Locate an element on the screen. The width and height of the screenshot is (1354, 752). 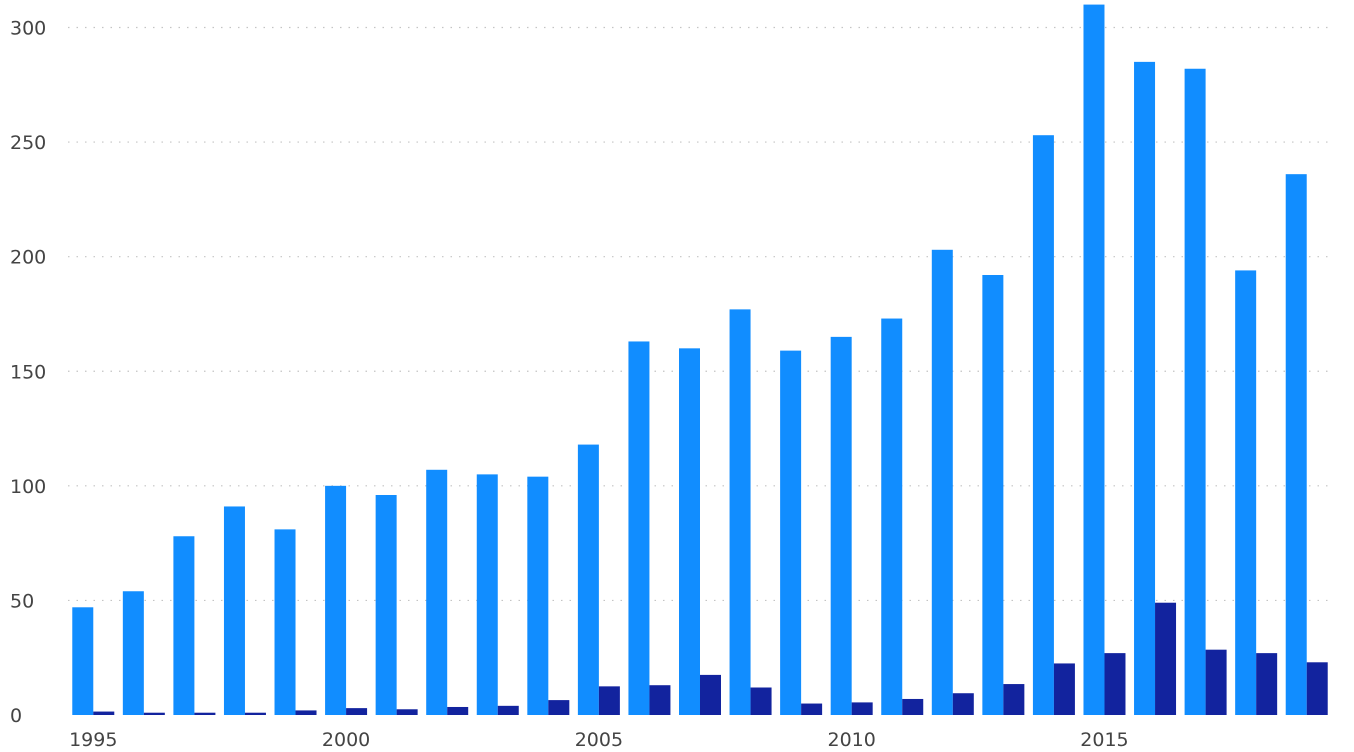
x-axis: 1995 2000 2005 2010 2015 is located at coordinates (599, 740).